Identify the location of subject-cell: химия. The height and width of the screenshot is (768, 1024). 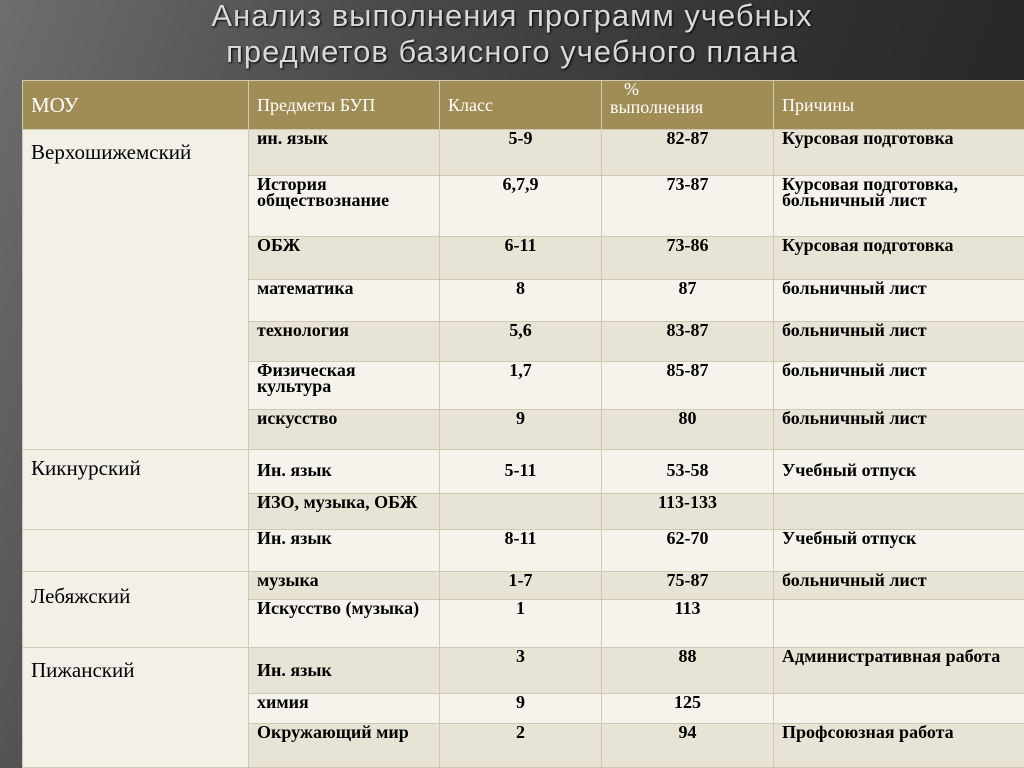
(344, 708).